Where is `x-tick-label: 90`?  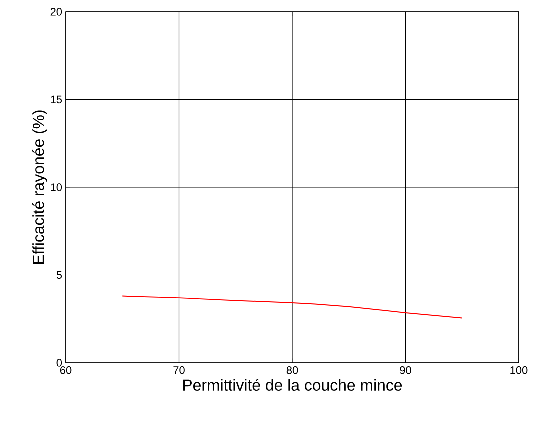 x-tick-label: 90 is located at coordinates (406, 370).